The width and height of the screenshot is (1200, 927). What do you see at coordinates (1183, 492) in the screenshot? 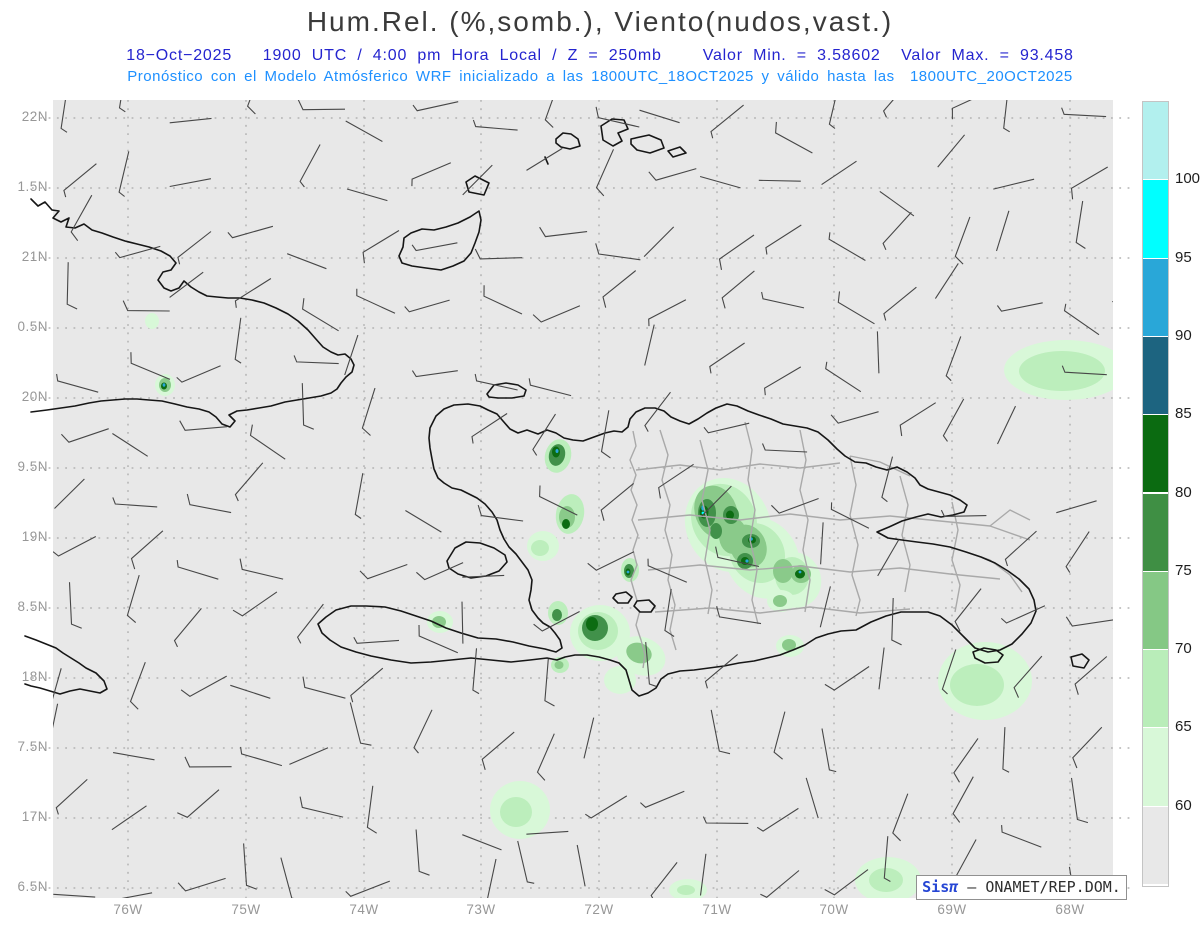
I see `colorbar-label: 80` at bounding box center [1183, 492].